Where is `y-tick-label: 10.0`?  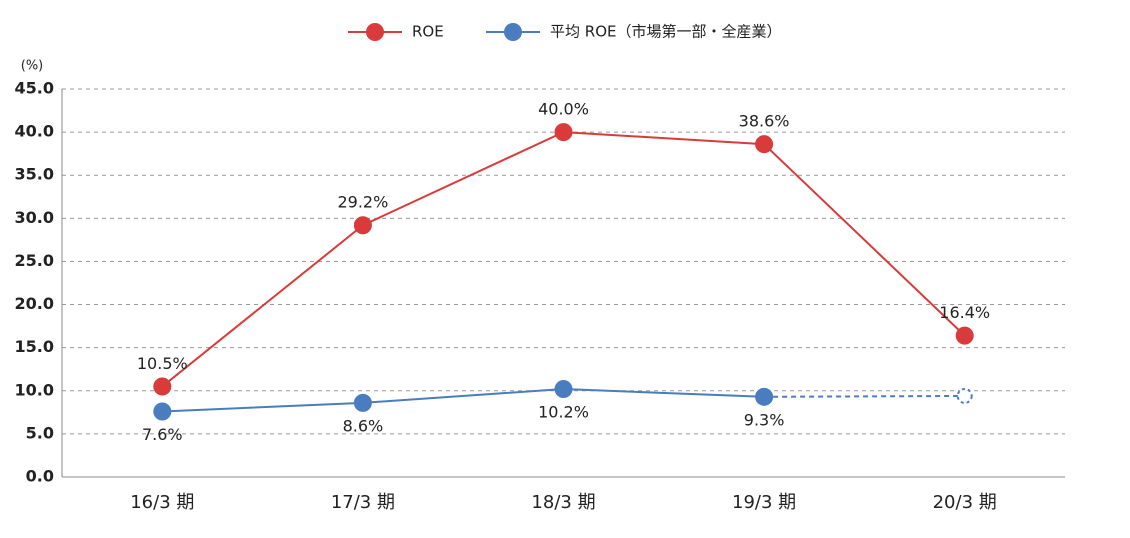 y-tick-label: 10.0 is located at coordinates (34, 389).